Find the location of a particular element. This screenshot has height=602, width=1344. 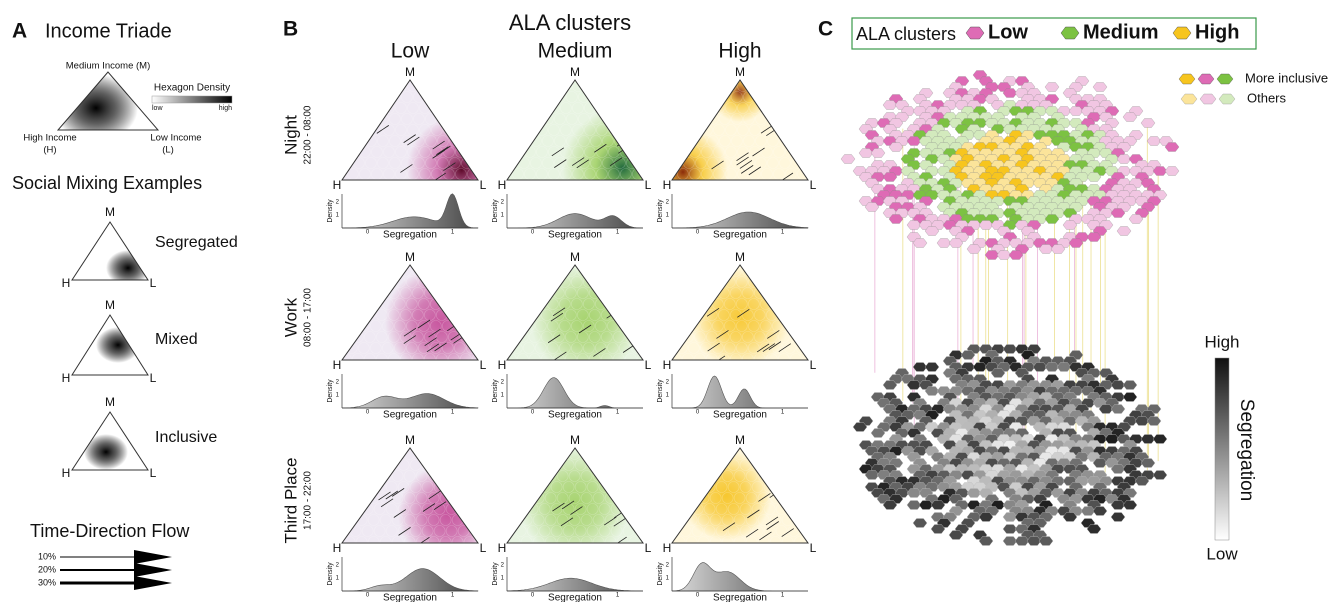

panel-label: B is located at coordinates (290, 29).